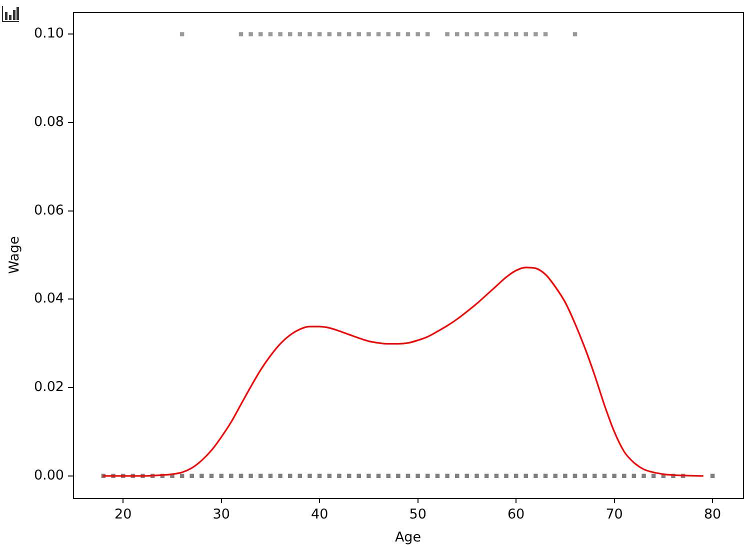 The width and height of the screenshot is (756, 547). I want to click on x-tick-label: 80, so click(713, 514).